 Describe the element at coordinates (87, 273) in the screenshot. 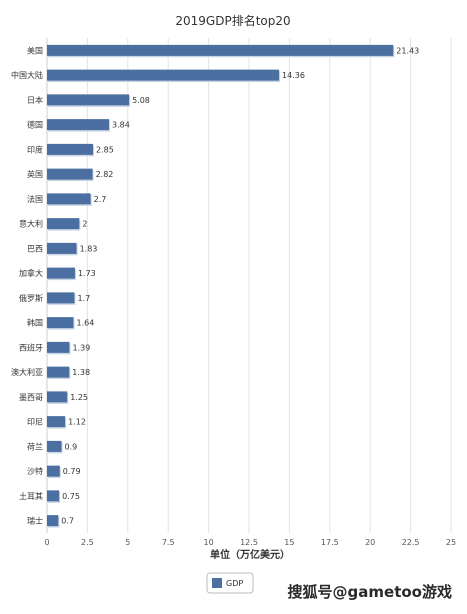

I see `value-label: 1.73` at that location.